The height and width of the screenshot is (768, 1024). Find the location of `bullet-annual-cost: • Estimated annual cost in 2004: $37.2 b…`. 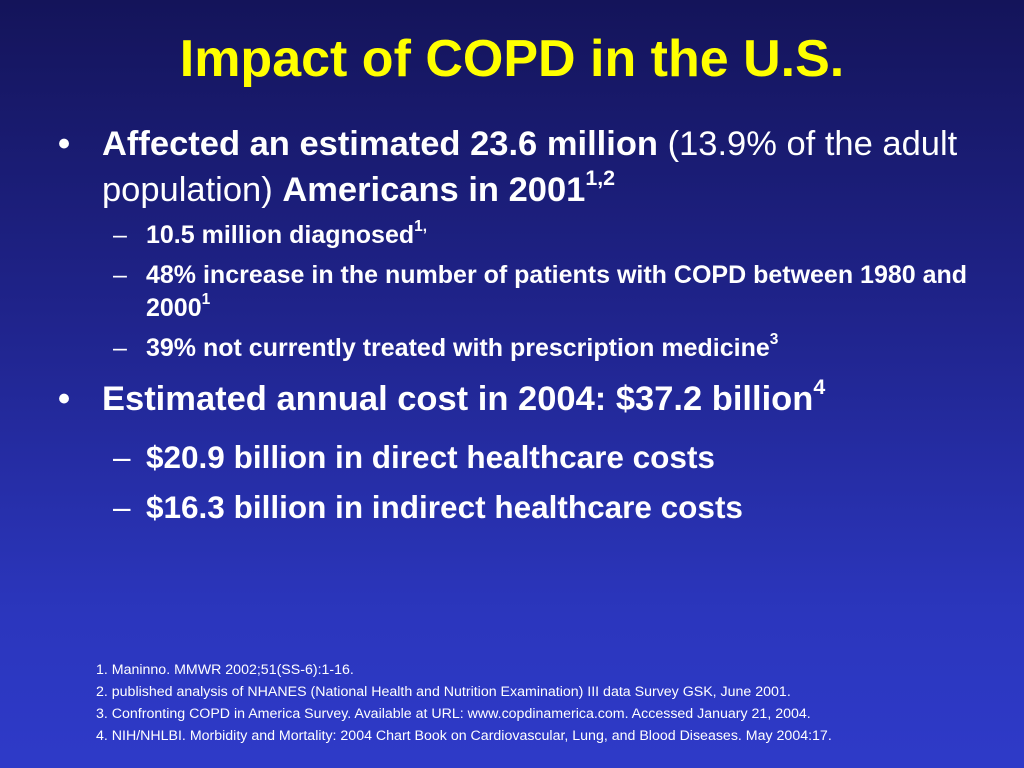

bullet-annual-cost: • Estimated annual cost in 2004: $37.2 b… is located at coordinates (528, 400).